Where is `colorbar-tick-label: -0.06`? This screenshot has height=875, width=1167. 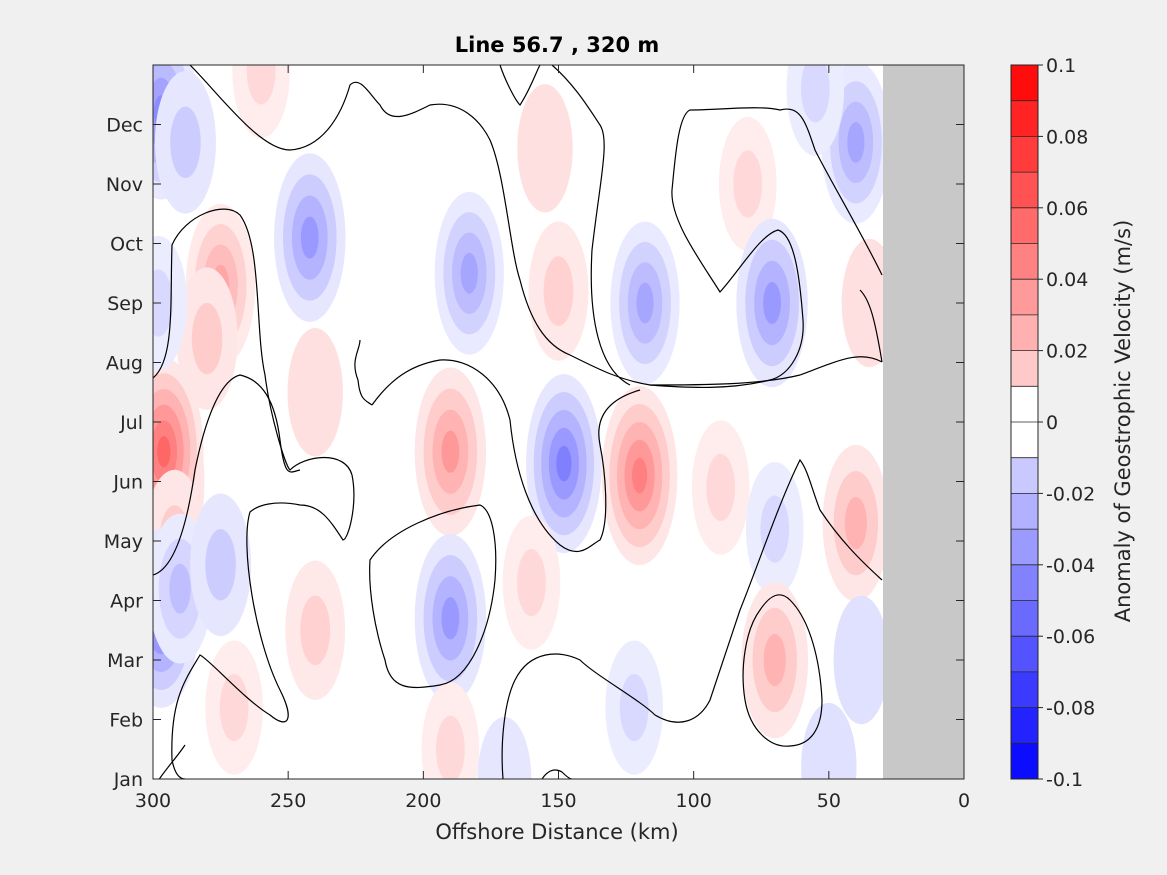
colorbar-tick-label: -0.06 is located at coordinates (1070, 637).